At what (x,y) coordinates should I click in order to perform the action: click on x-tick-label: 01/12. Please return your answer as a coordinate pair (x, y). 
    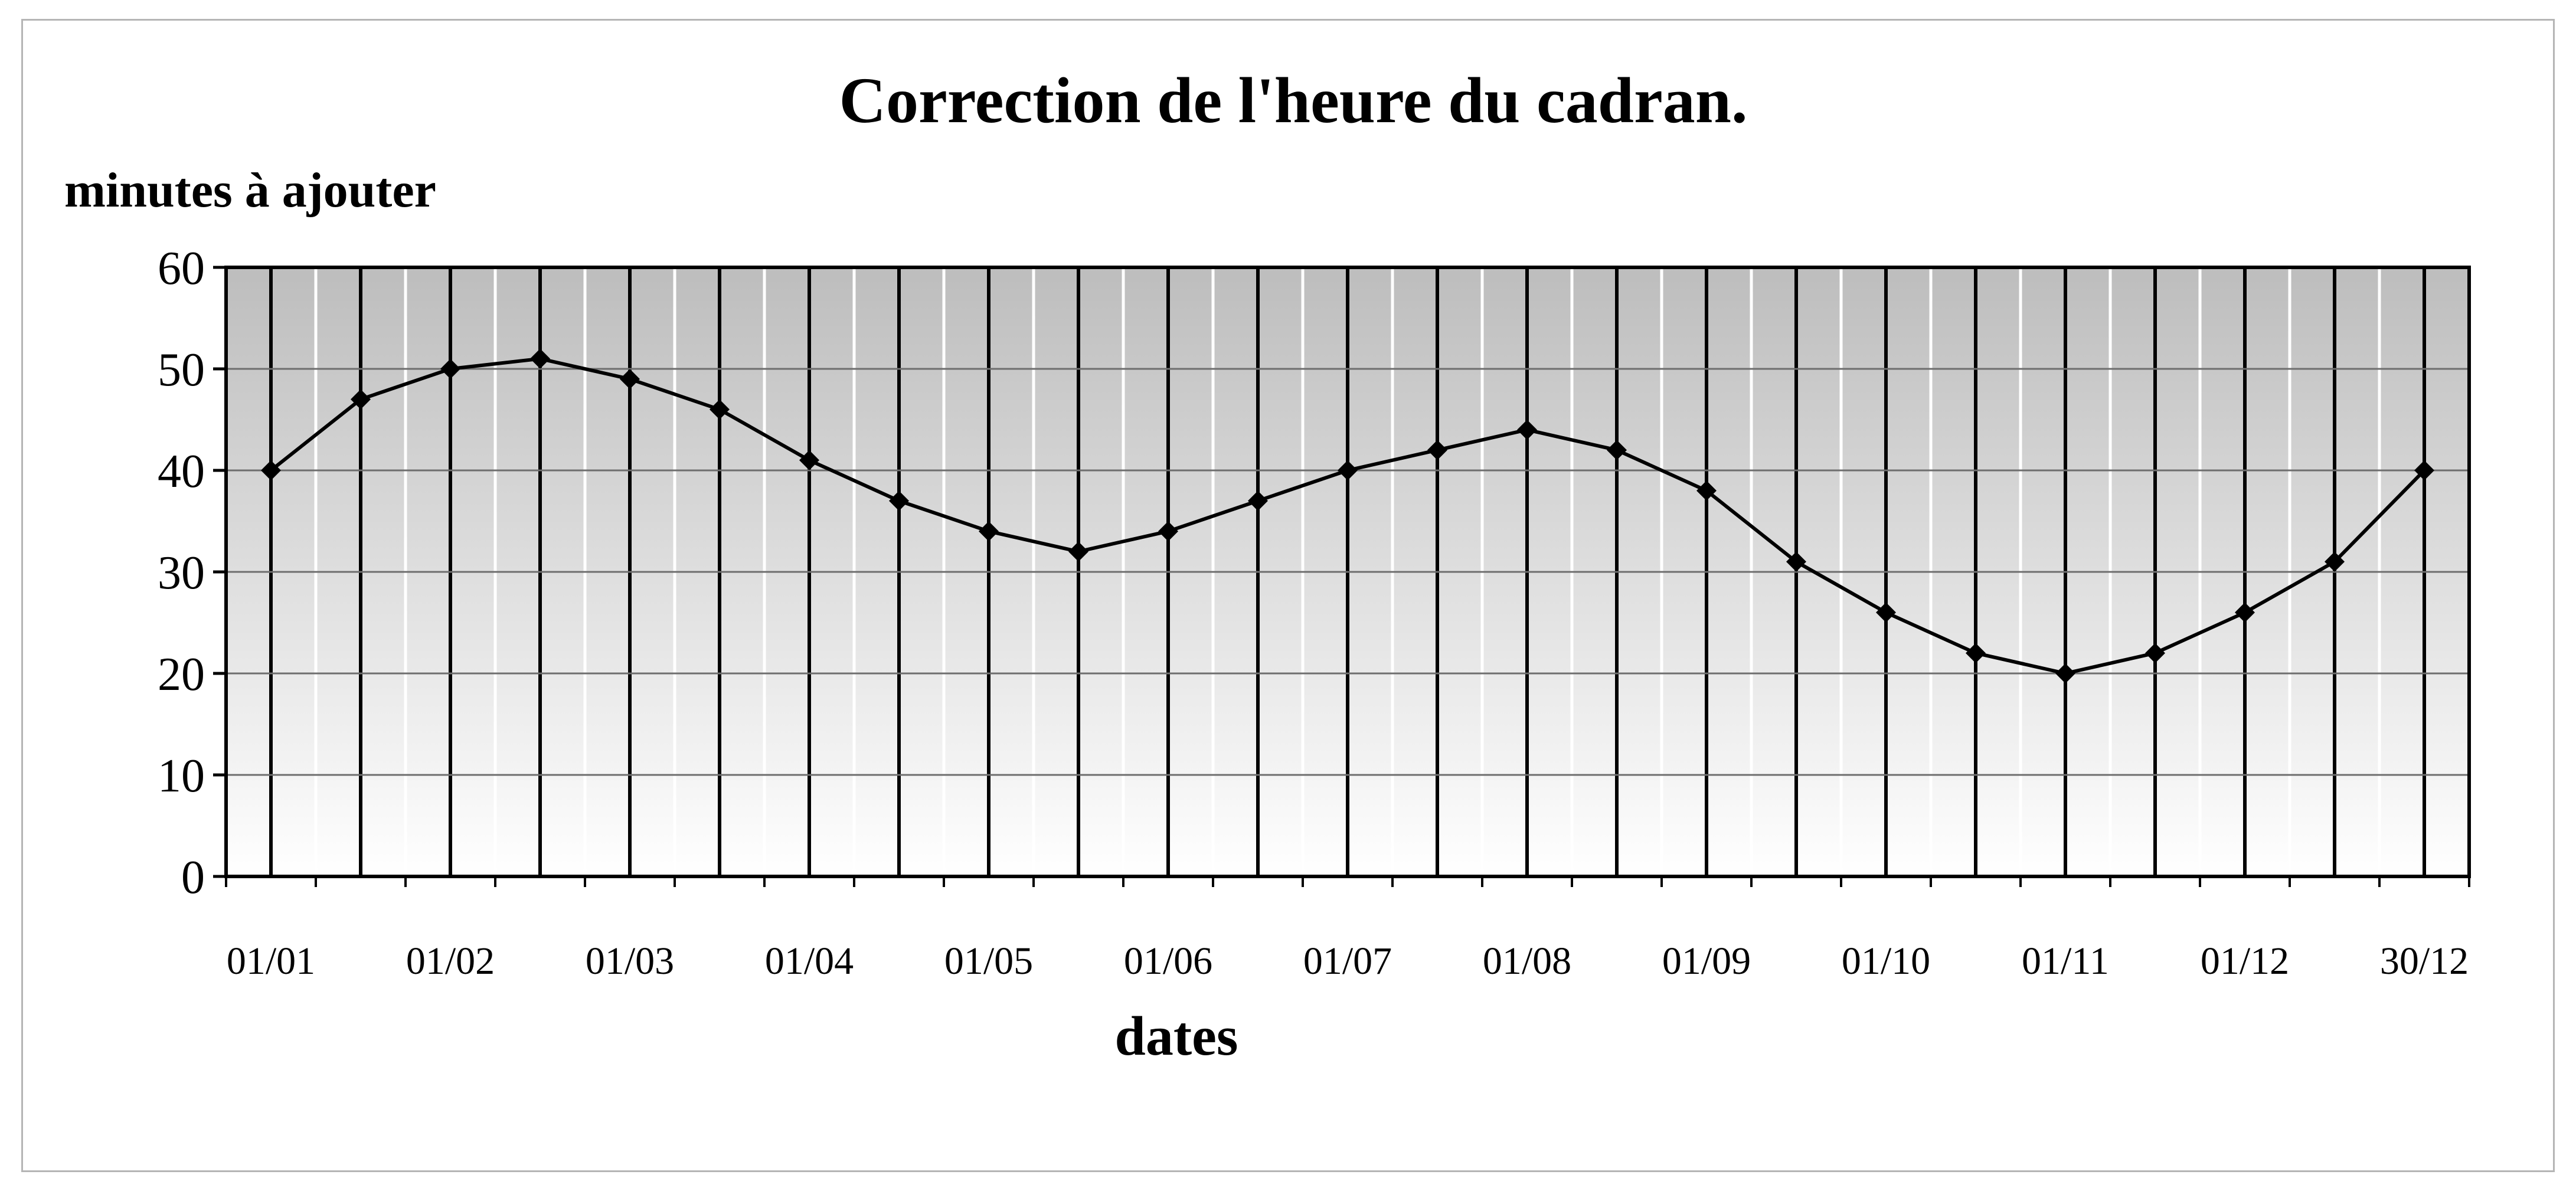
    Looking at the image, I should click on (2245, 961).